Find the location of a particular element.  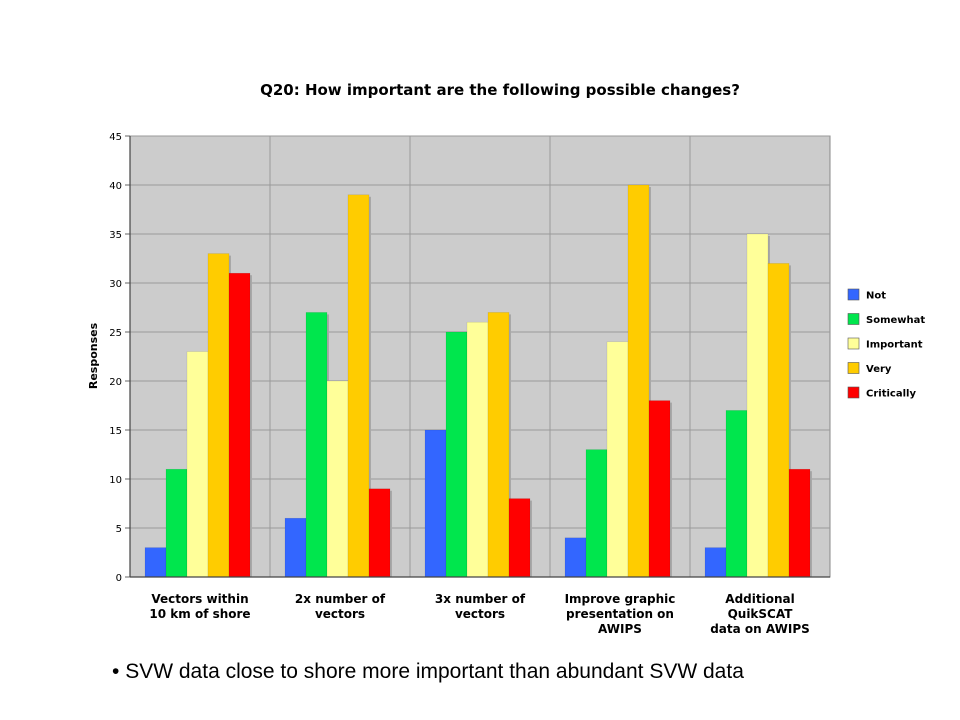

y-tick-label: 0 is located at coordinates (119, 578).